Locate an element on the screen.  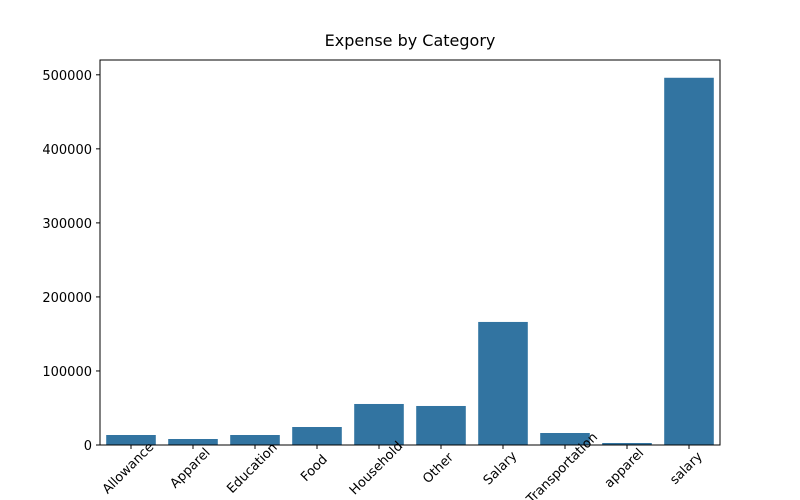
y-tick-label: 500000 is located at coordinates (67, 76).